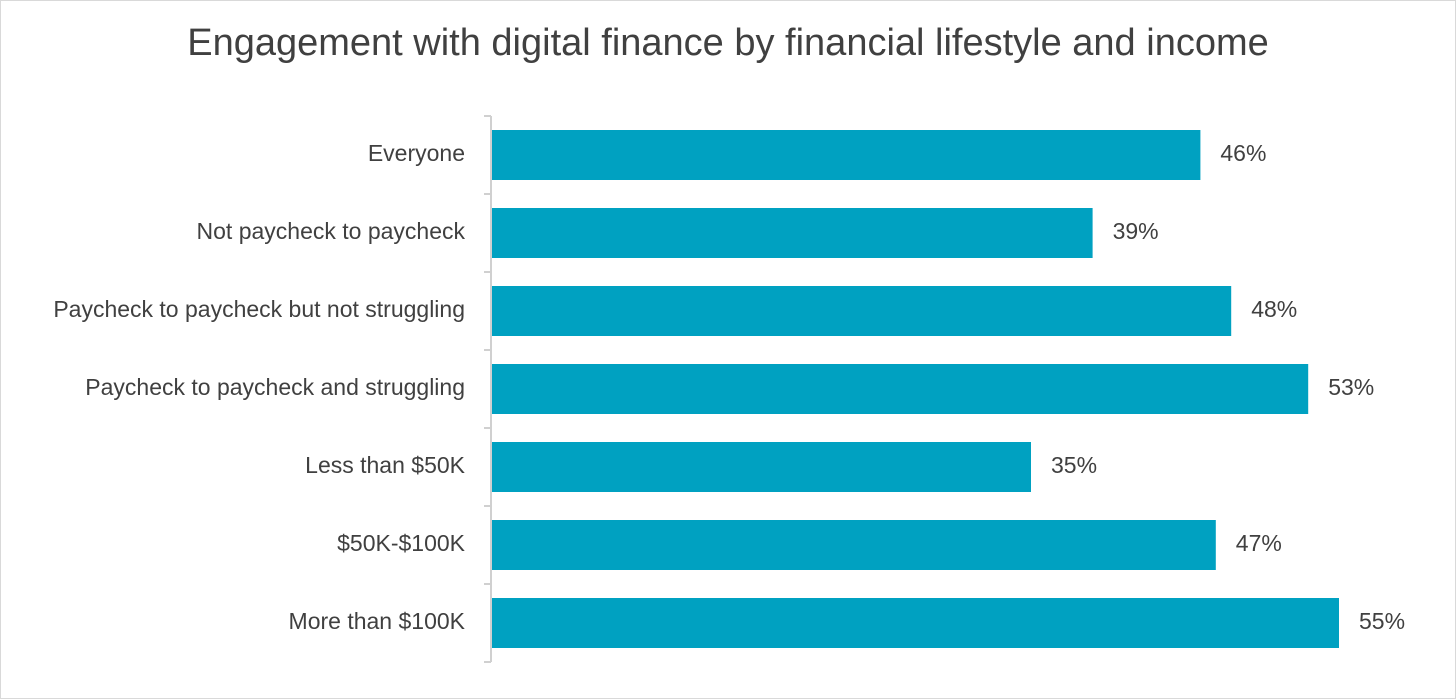 This screenshot has width=1456, height=699. Describe the element at coordinates (331, 231) in the screenshot. I see `category-label: Not paycheck to paycheck` at that location.